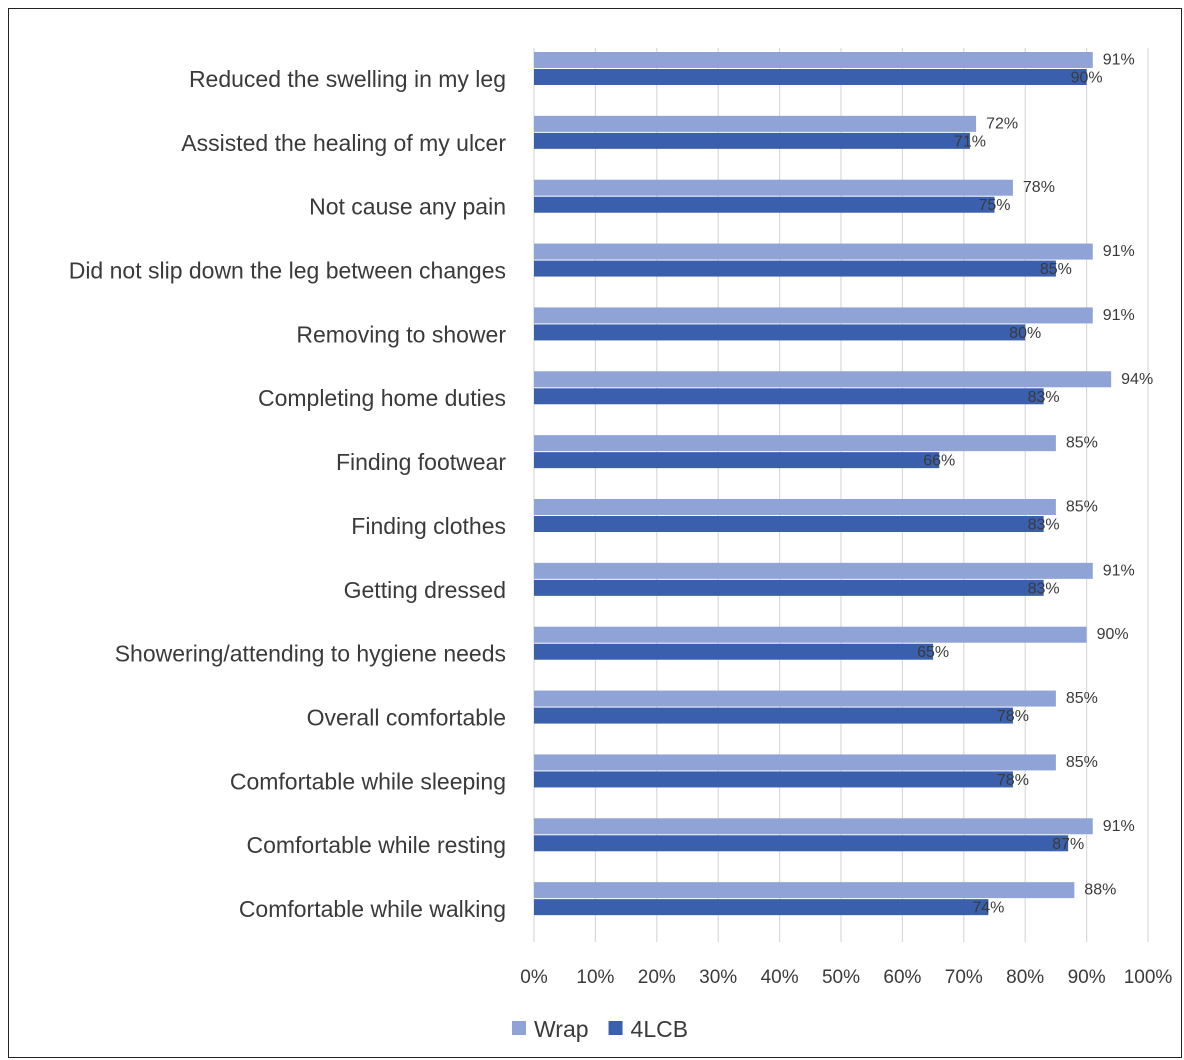  I want to click on x-tick-label: 60%, so click(902, 977).